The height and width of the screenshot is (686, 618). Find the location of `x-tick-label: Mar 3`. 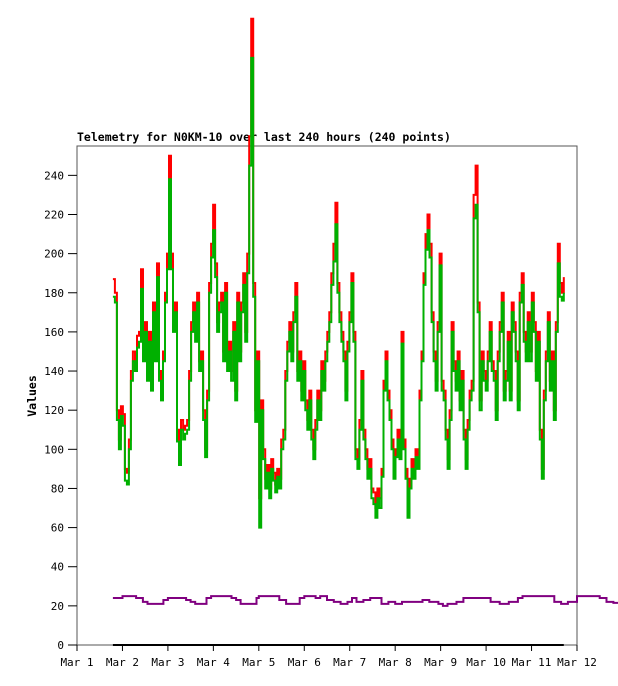

x-tick-label: Mar 3 is located at coordinates (167, 662).